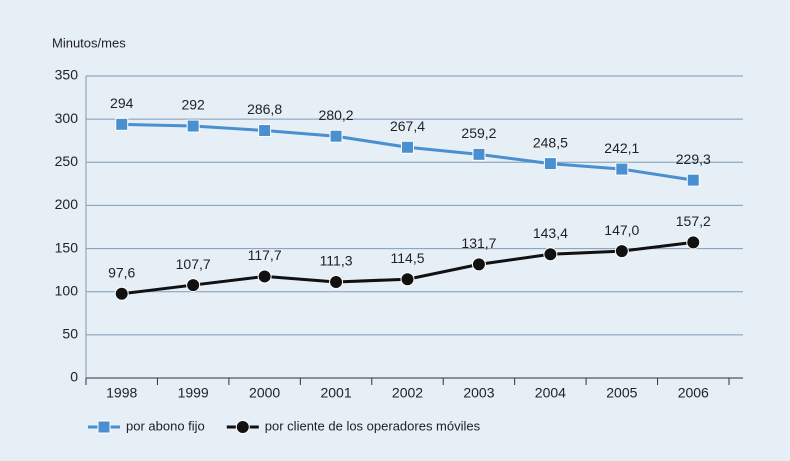 The image size is (790, 461). What do you see at coordinates (121, 272) in the screenshot?
I see `data-label: 97,6` at bounding box center [121, 272].